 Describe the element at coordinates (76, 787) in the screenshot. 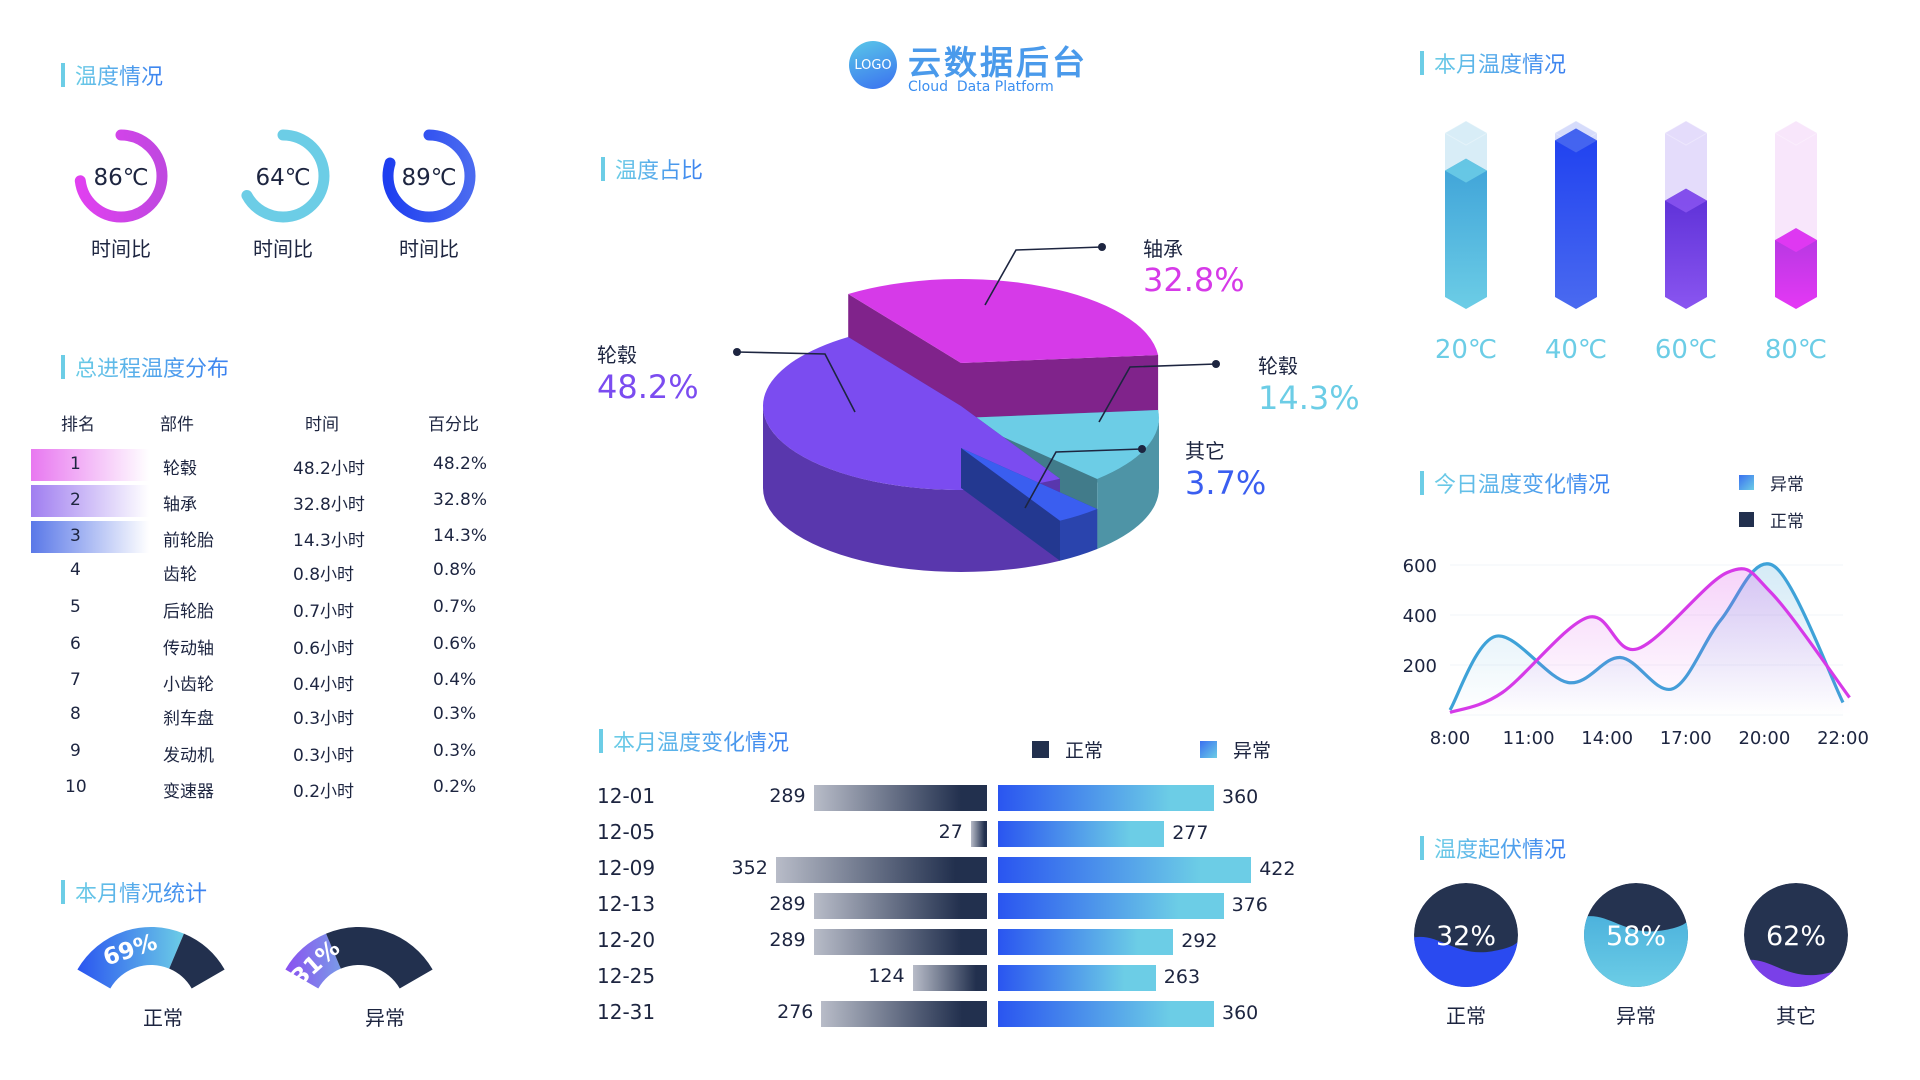

I see `cell: 10` at that location.